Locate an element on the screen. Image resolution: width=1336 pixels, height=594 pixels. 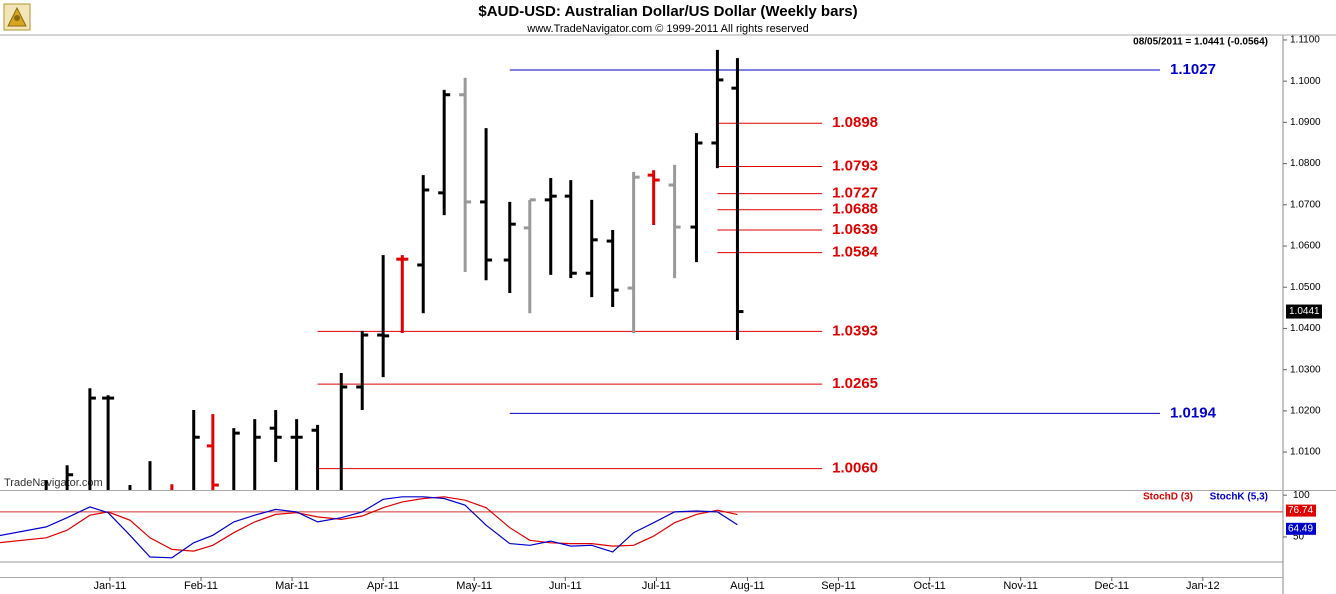
x-tick-label: Nov-11 is located at coordinates (1020, 586).